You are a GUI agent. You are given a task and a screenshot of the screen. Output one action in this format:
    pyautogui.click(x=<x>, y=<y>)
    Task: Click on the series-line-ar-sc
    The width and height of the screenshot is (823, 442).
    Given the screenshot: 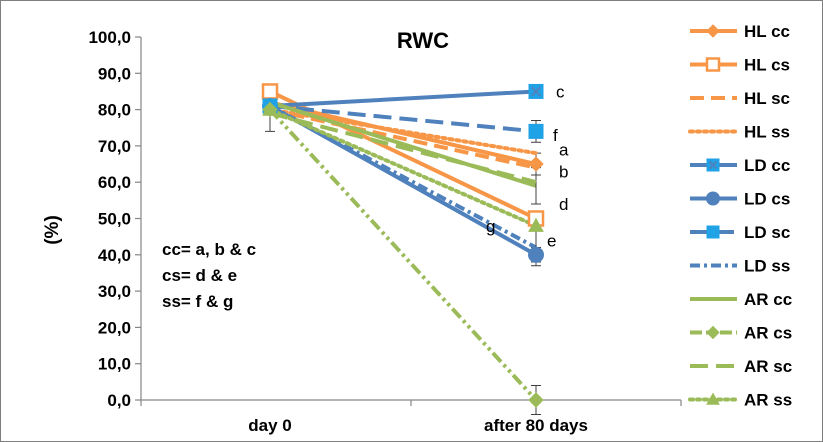 What is the action you would take?
    pyautogui.click(x=403, y=148)
    